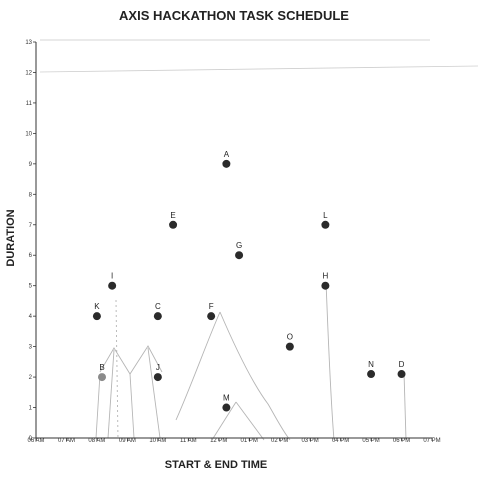 The image size is (478, 488). What do you see at coordinates (325, 215) in the screenshot?
I see `point-label-l: L` at bounding box center [325, 215].